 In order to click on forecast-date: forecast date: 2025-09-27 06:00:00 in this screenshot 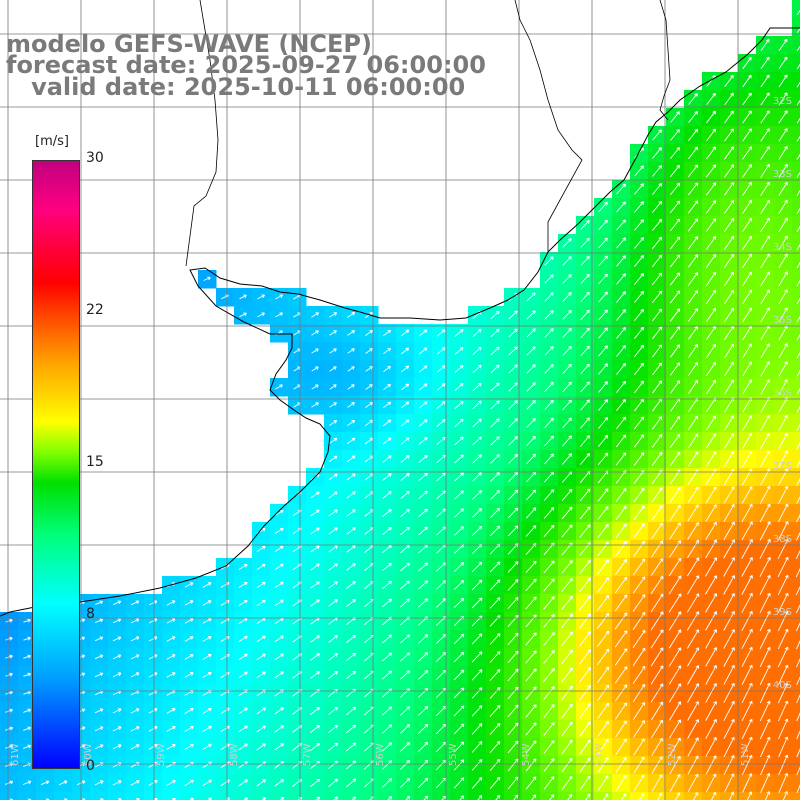, I will do `click(246, 65)`.